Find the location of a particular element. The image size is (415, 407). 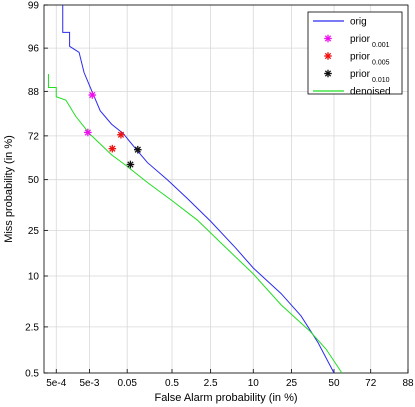

legend-label-subscript: 0.010 is located at coordinates (381, 80).